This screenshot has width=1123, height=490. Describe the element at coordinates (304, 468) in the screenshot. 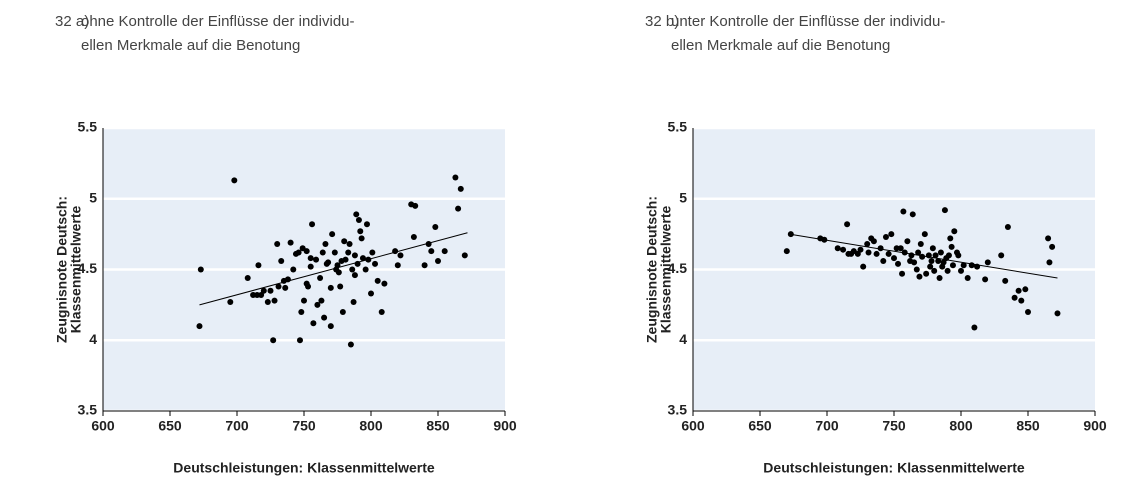

I see `x-axis-label: Deutschleistungen: Klassenmittelwerte` at that location.